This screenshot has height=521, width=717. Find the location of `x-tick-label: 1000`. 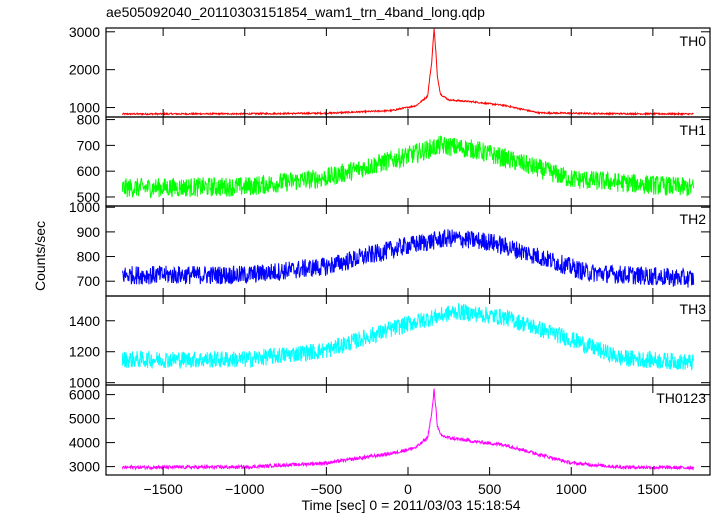

x-tick-label: 1000 is located at coordinates (571, 489).